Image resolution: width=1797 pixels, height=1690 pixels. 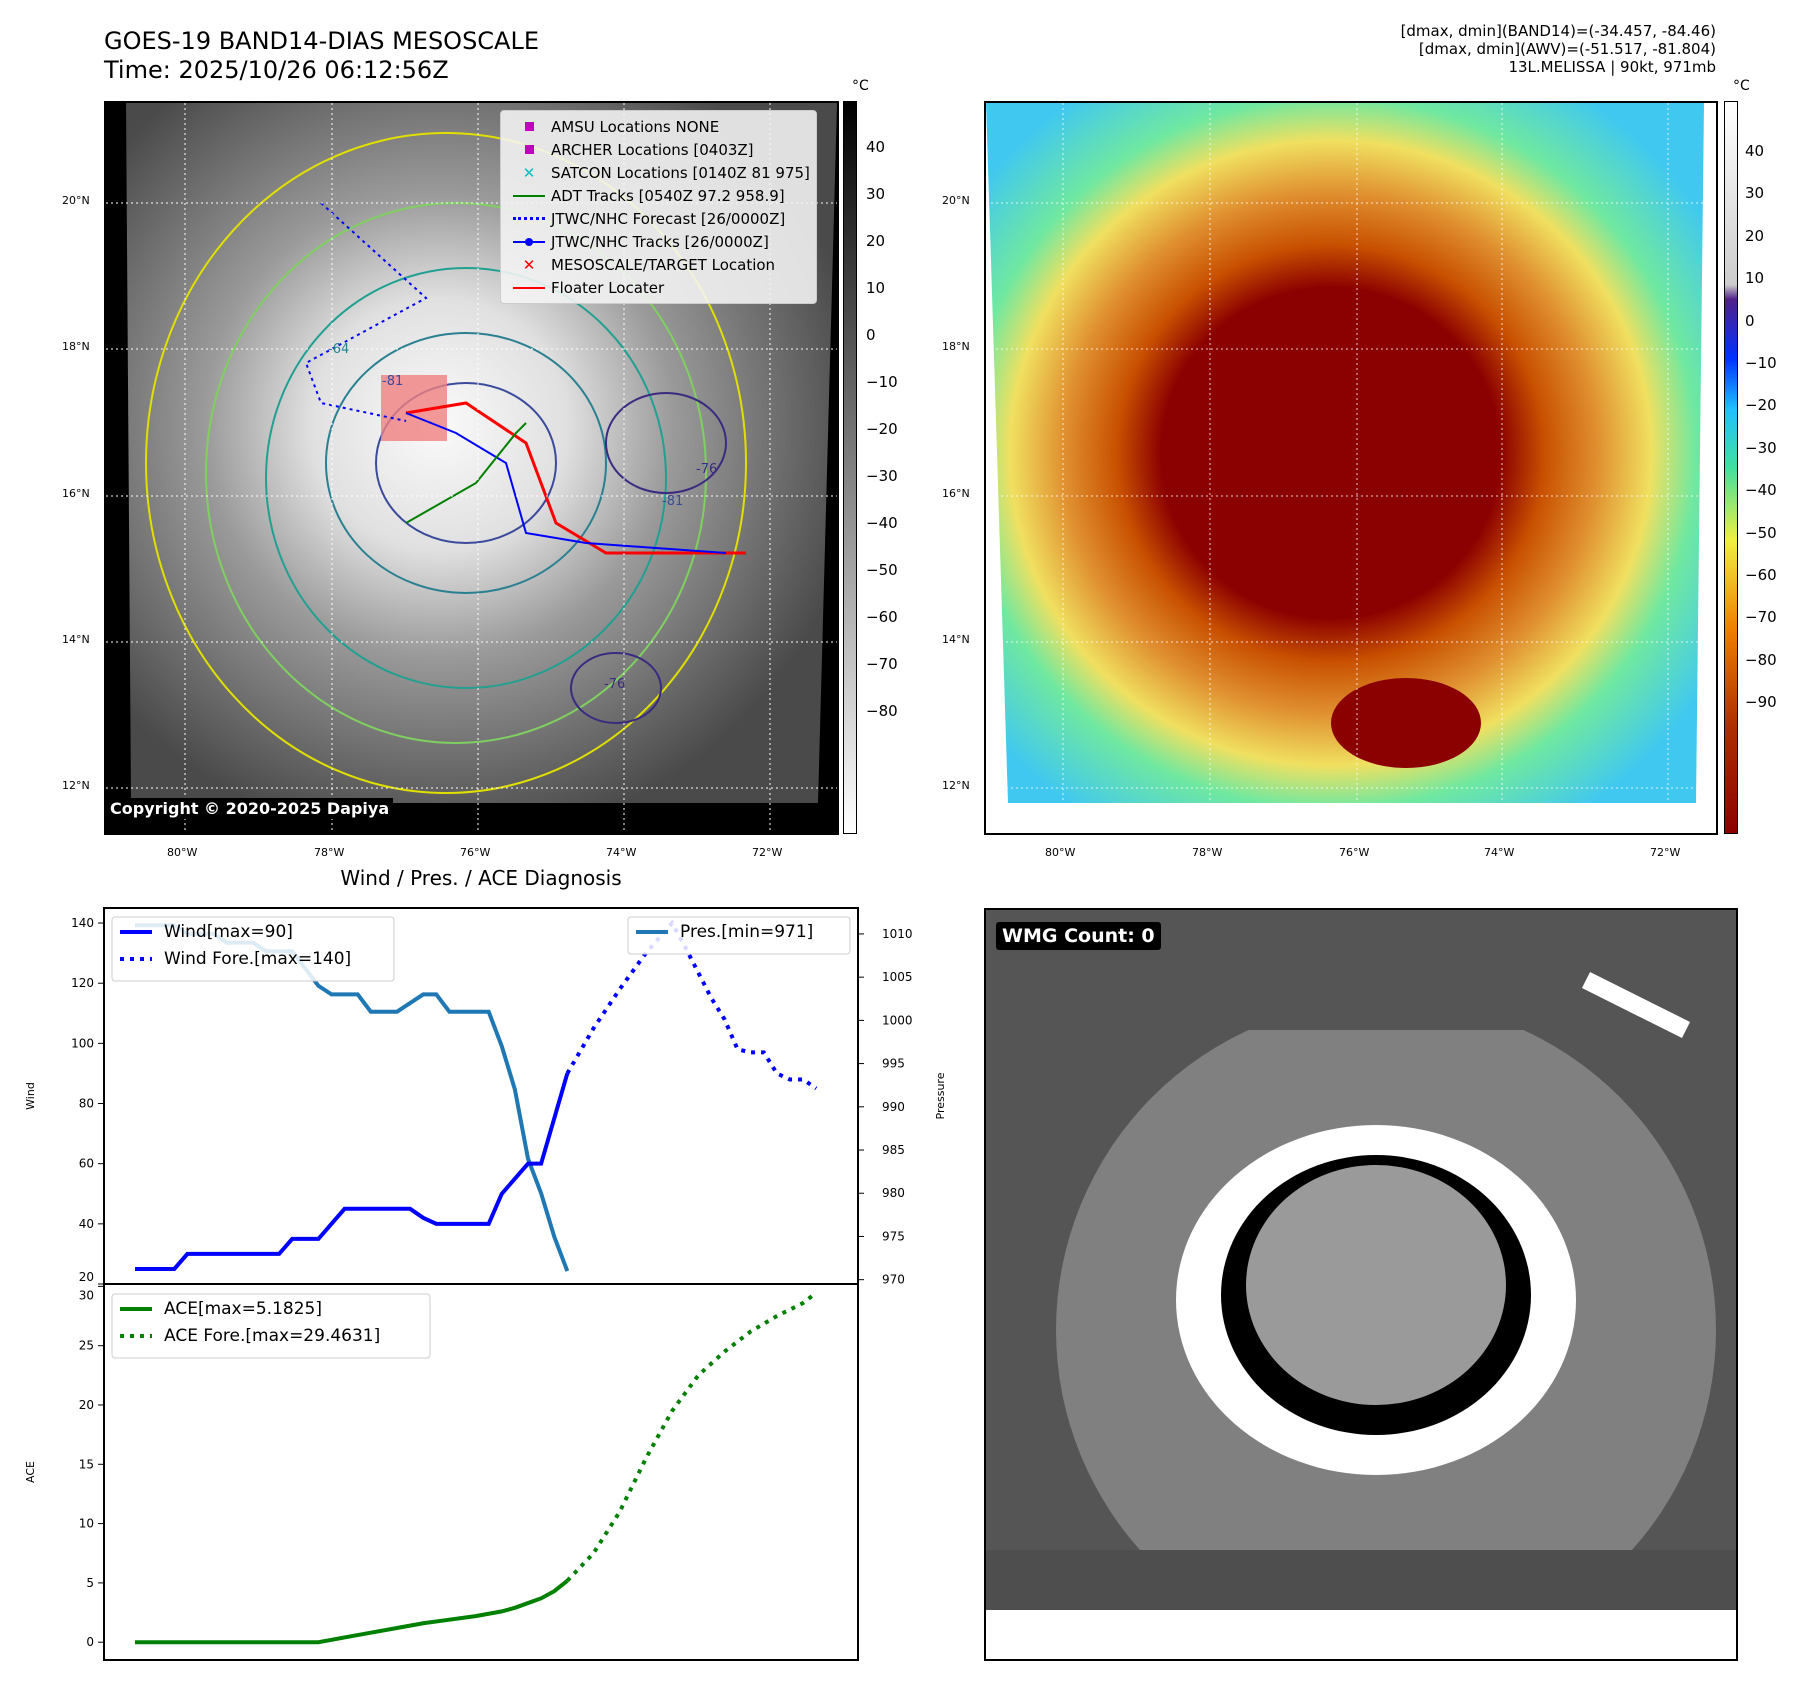 I want to click on chart-legend-label: Pres.[min=971], so click(x=746, y=932).